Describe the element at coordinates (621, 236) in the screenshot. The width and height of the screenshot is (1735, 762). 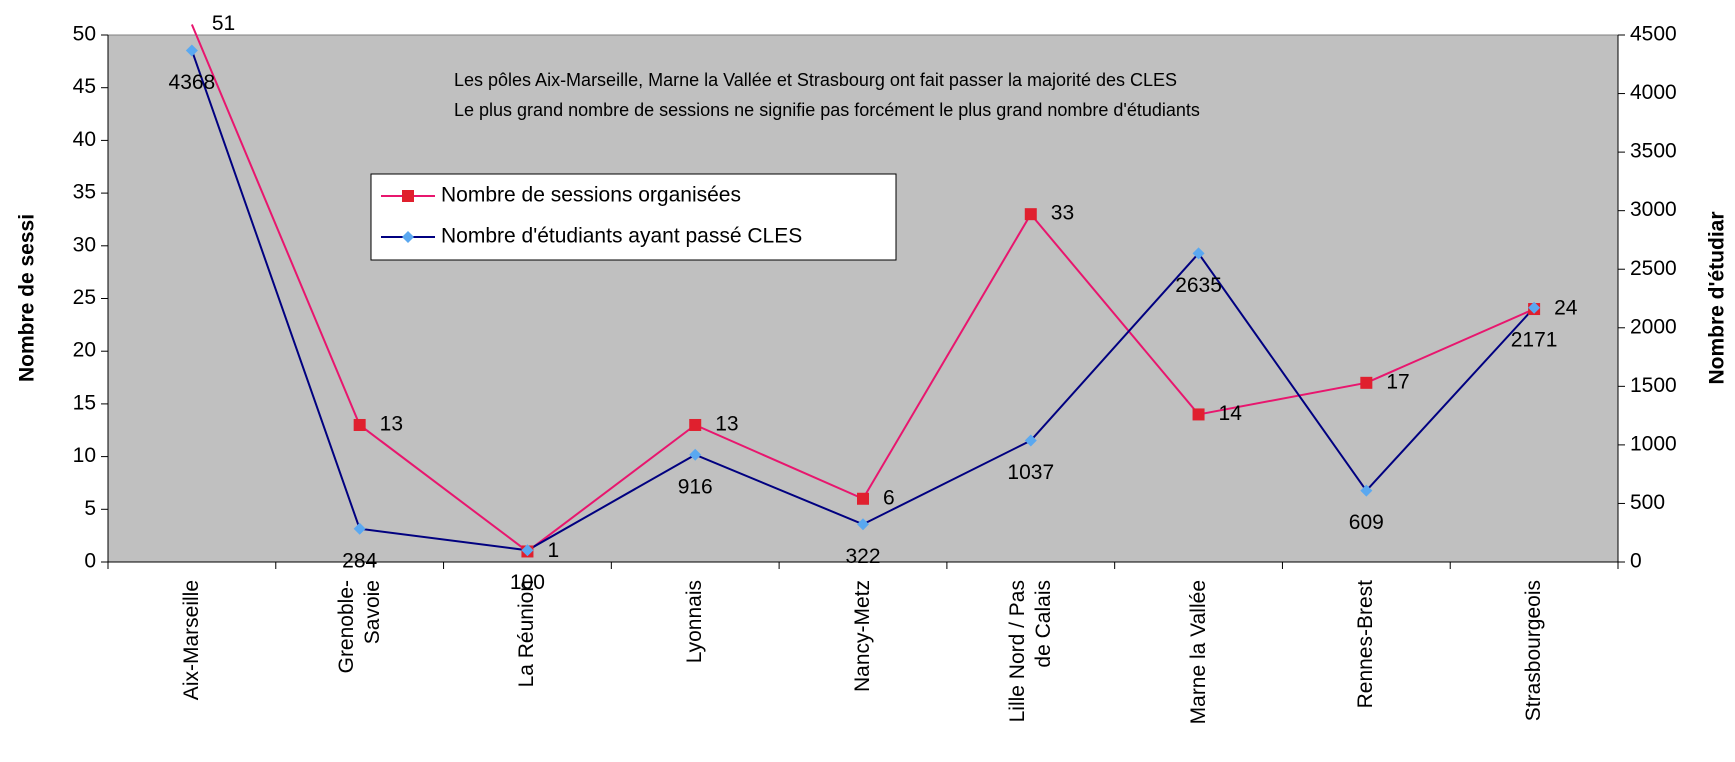
I see `legend-label: Nombre d'étudiants ayant passé CLES` at that location.